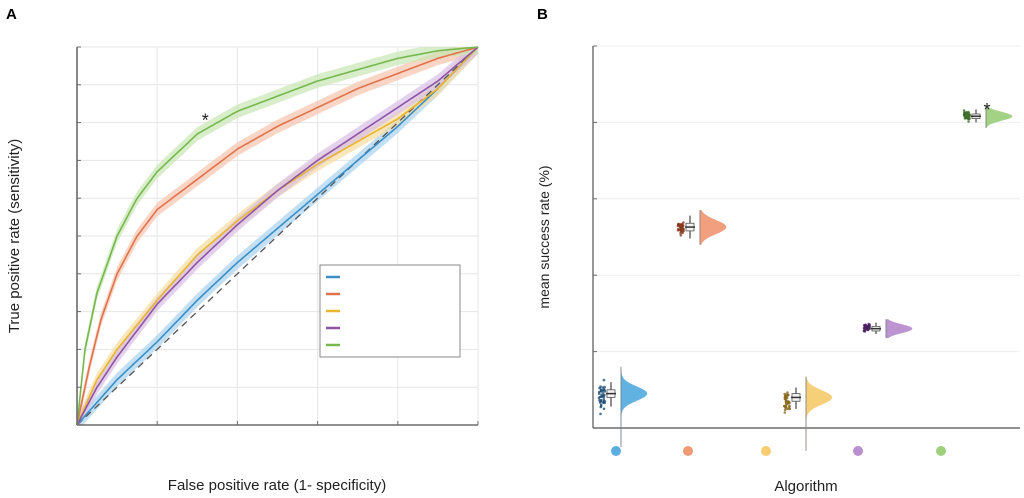 Image resolution: width=1024 pixels, height=498 pixels. I want to click on density-asr, so click(713, 227).